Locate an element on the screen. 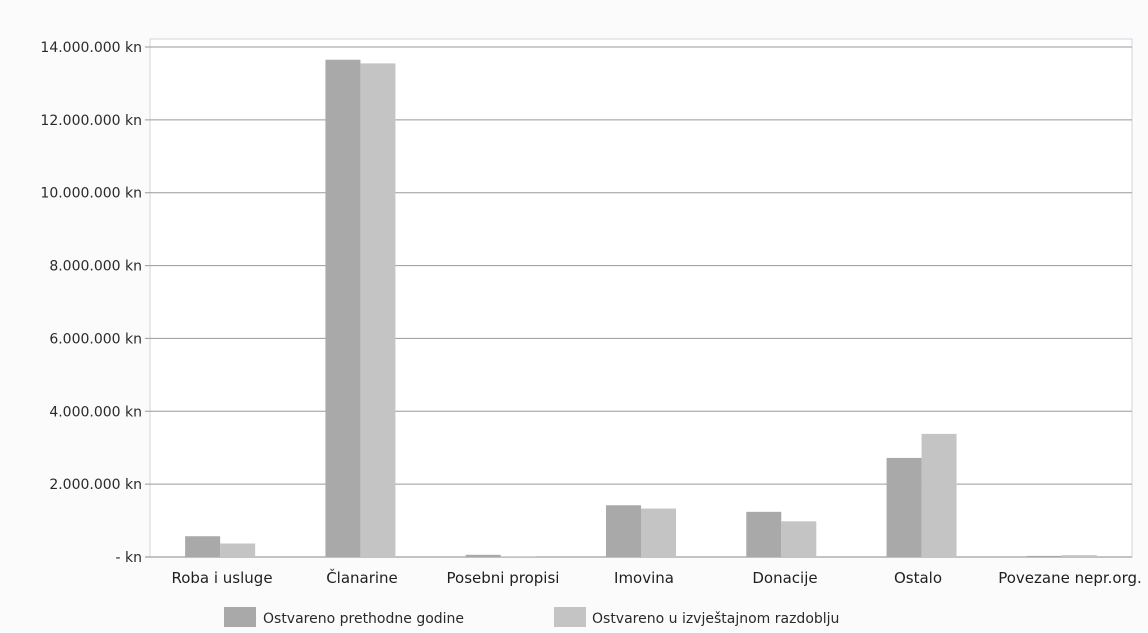 The width and height of the screenshot is (1148, 633). x-tick-label: Imovina is located at coordinates (644, 578).